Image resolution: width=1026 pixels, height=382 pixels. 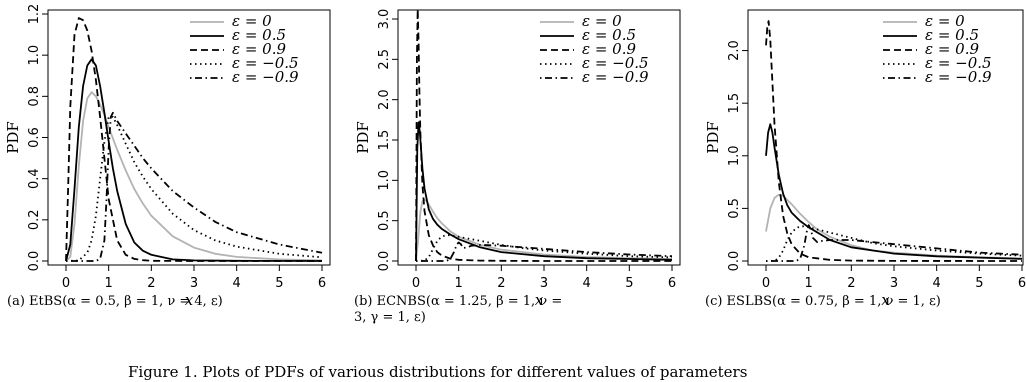 What do you see at coordinates (34, 178) in the screenshot?
I see `y-tick-label: 0.4` at bounding box center [34, 178].